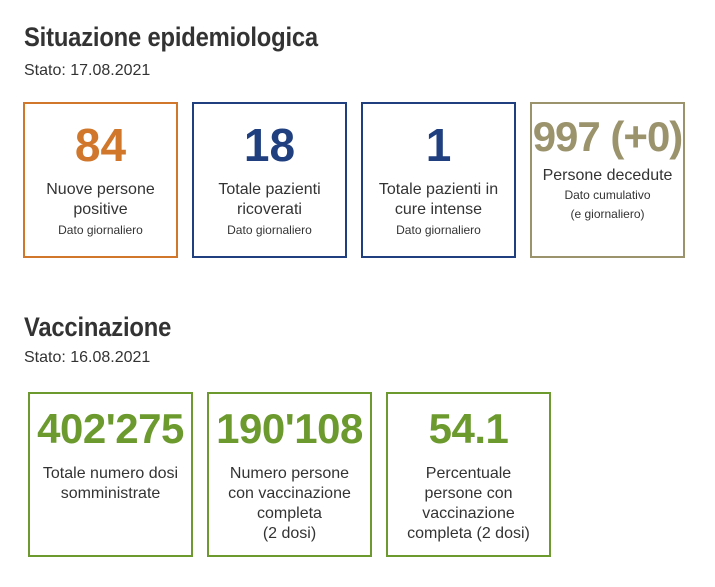  I want to click on intensive-care-note: Dato giornaliero, so click(438, 230).